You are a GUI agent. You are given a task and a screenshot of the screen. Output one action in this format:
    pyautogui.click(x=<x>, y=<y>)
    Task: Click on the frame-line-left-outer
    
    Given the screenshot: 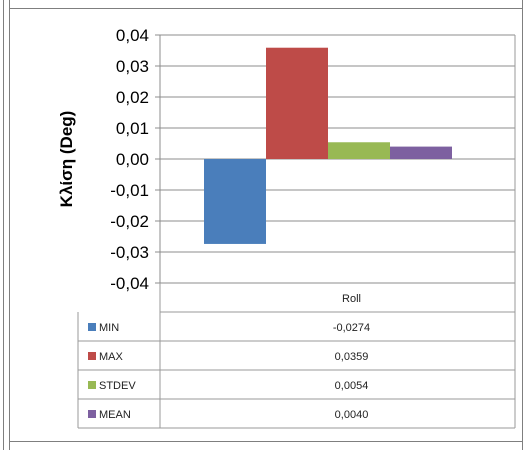 What is the action you would take?
    pyautogui.click(x=3, y=225)
    